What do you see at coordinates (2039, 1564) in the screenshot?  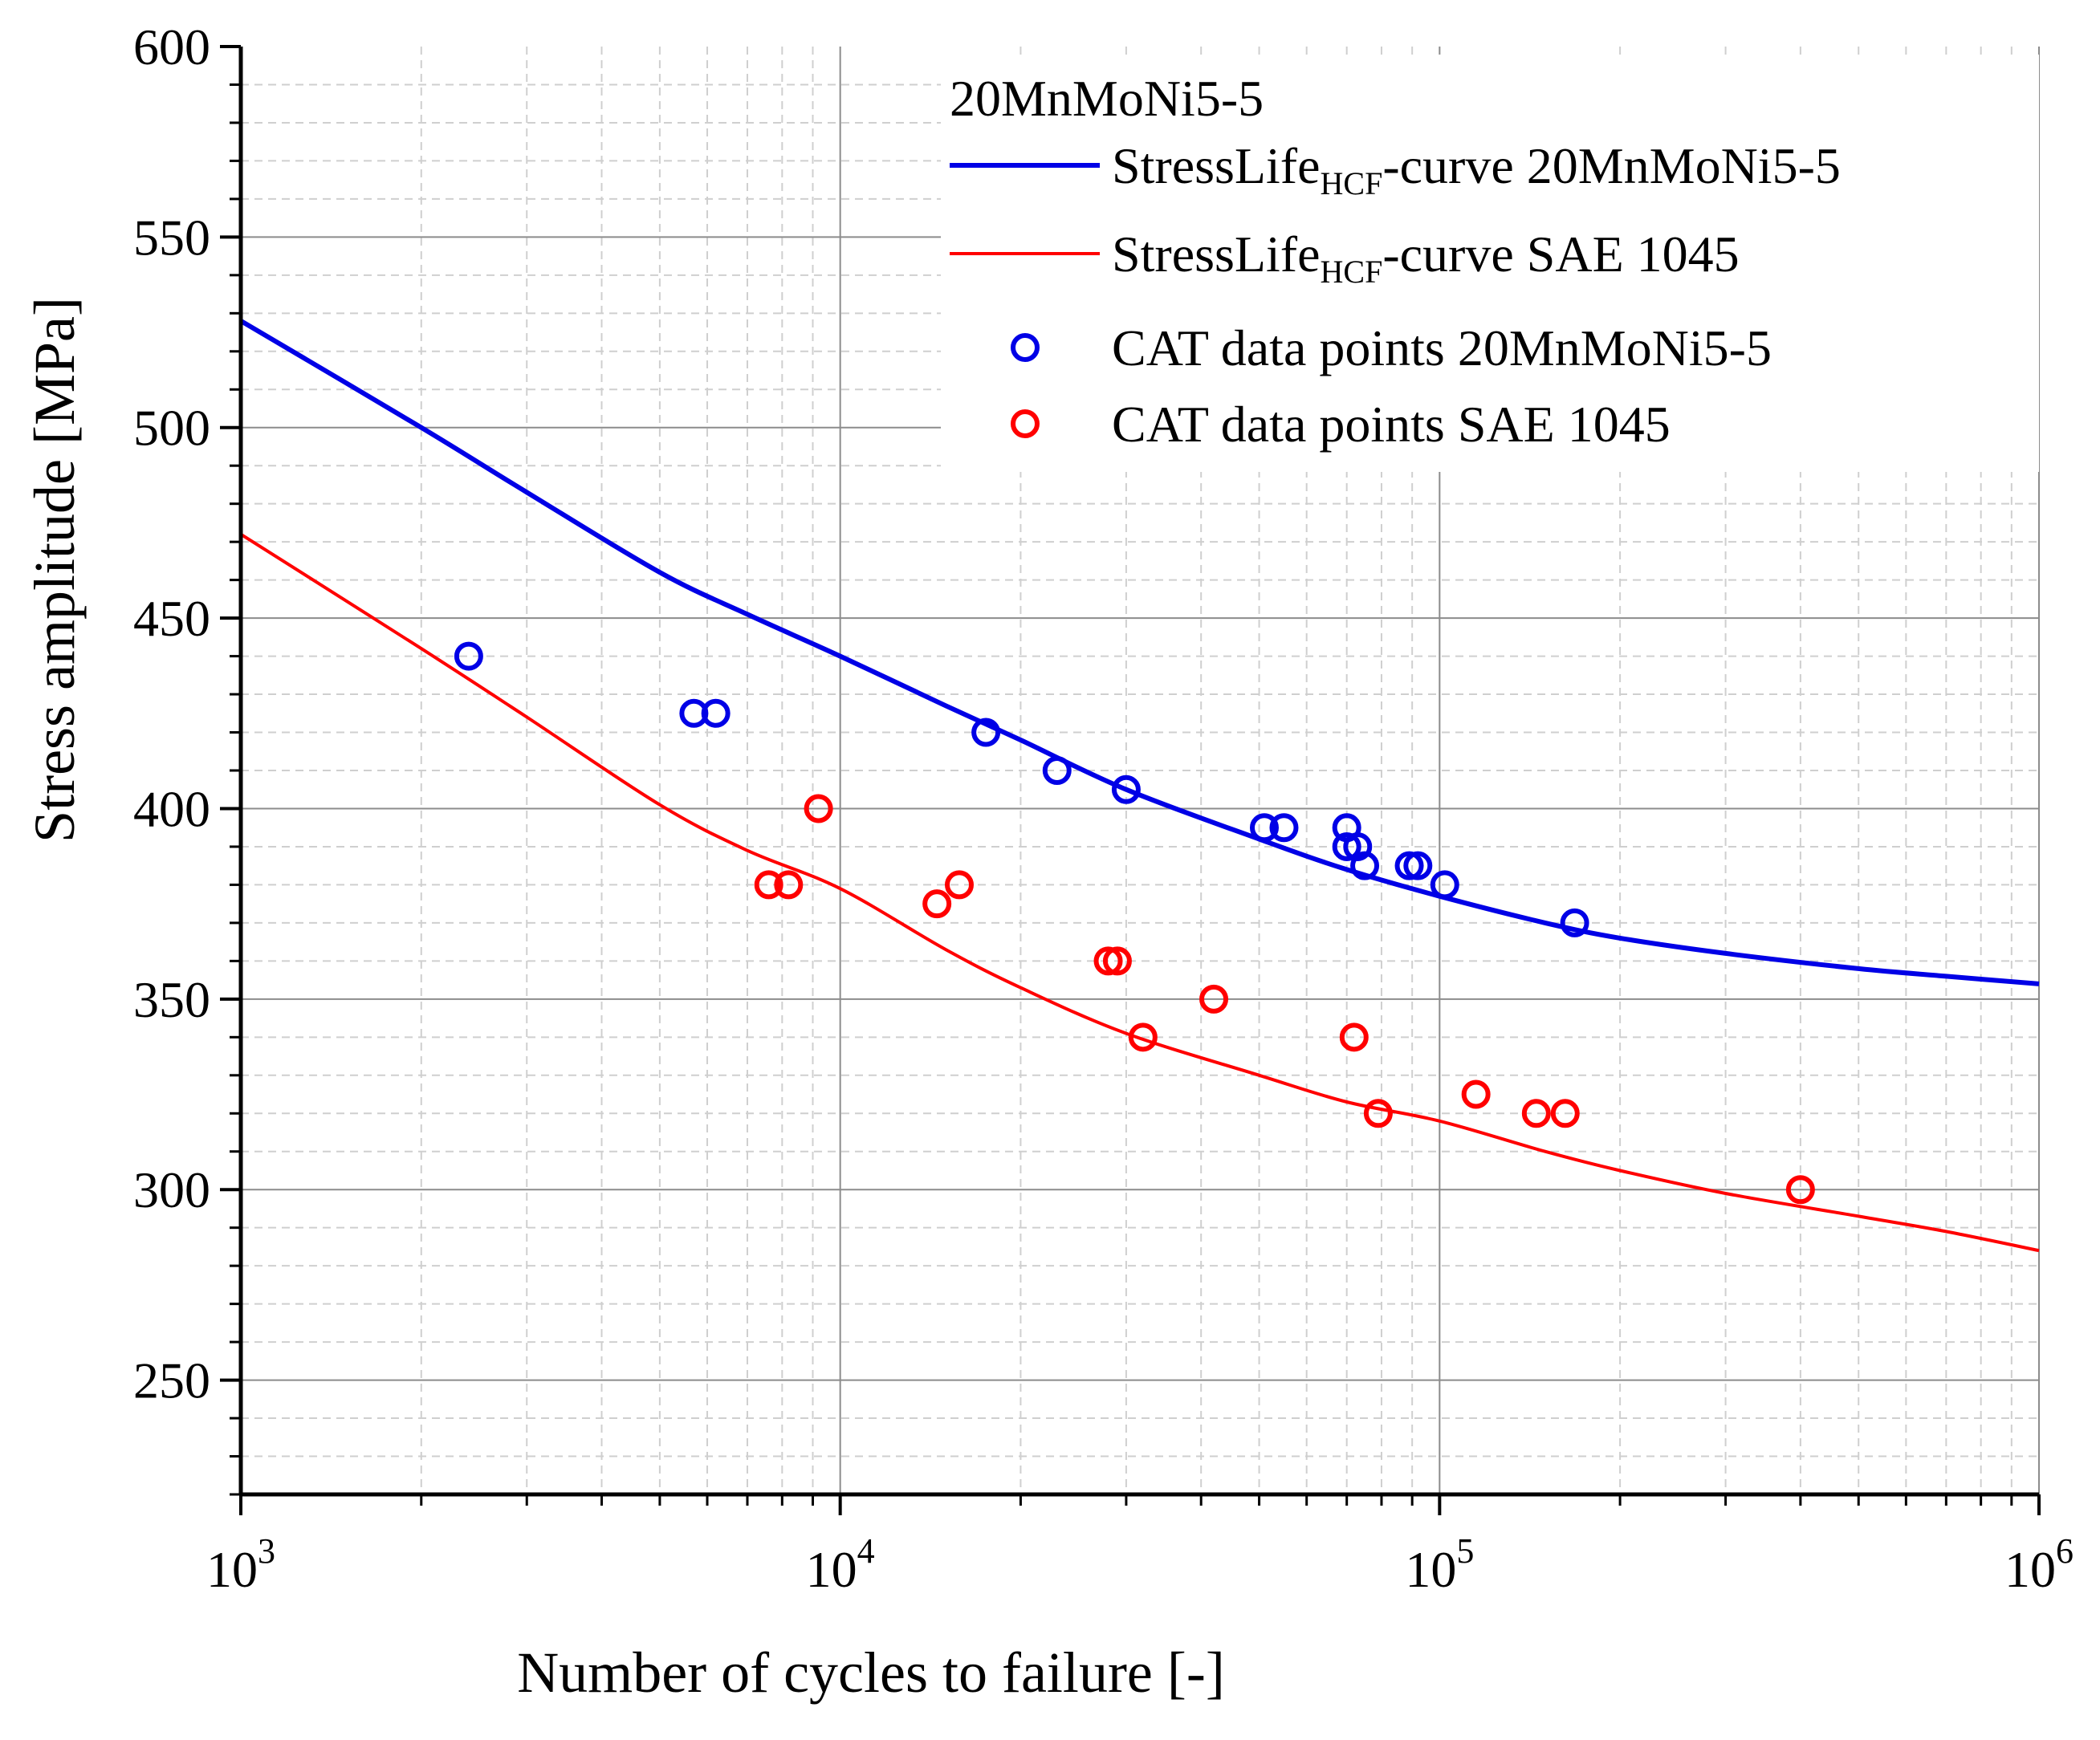 I see `x-tick-label: 10⁶` at bounding box center [2039, 1564].